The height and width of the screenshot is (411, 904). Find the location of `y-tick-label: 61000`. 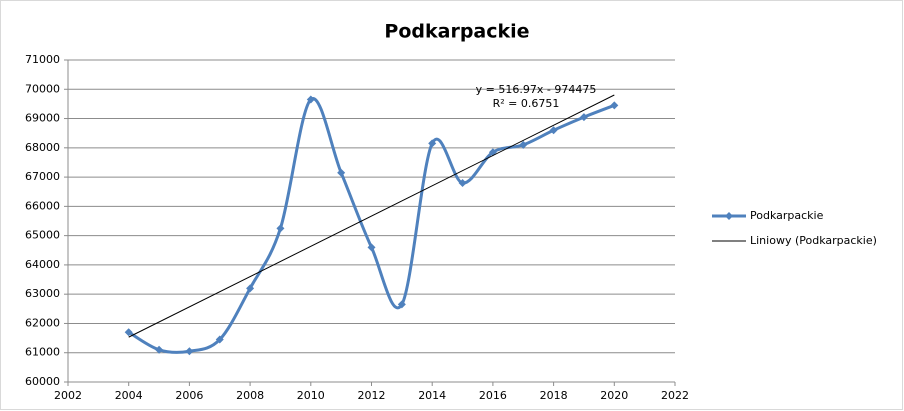

y-tick-label: 61000 is located at coordinates (42, 352).